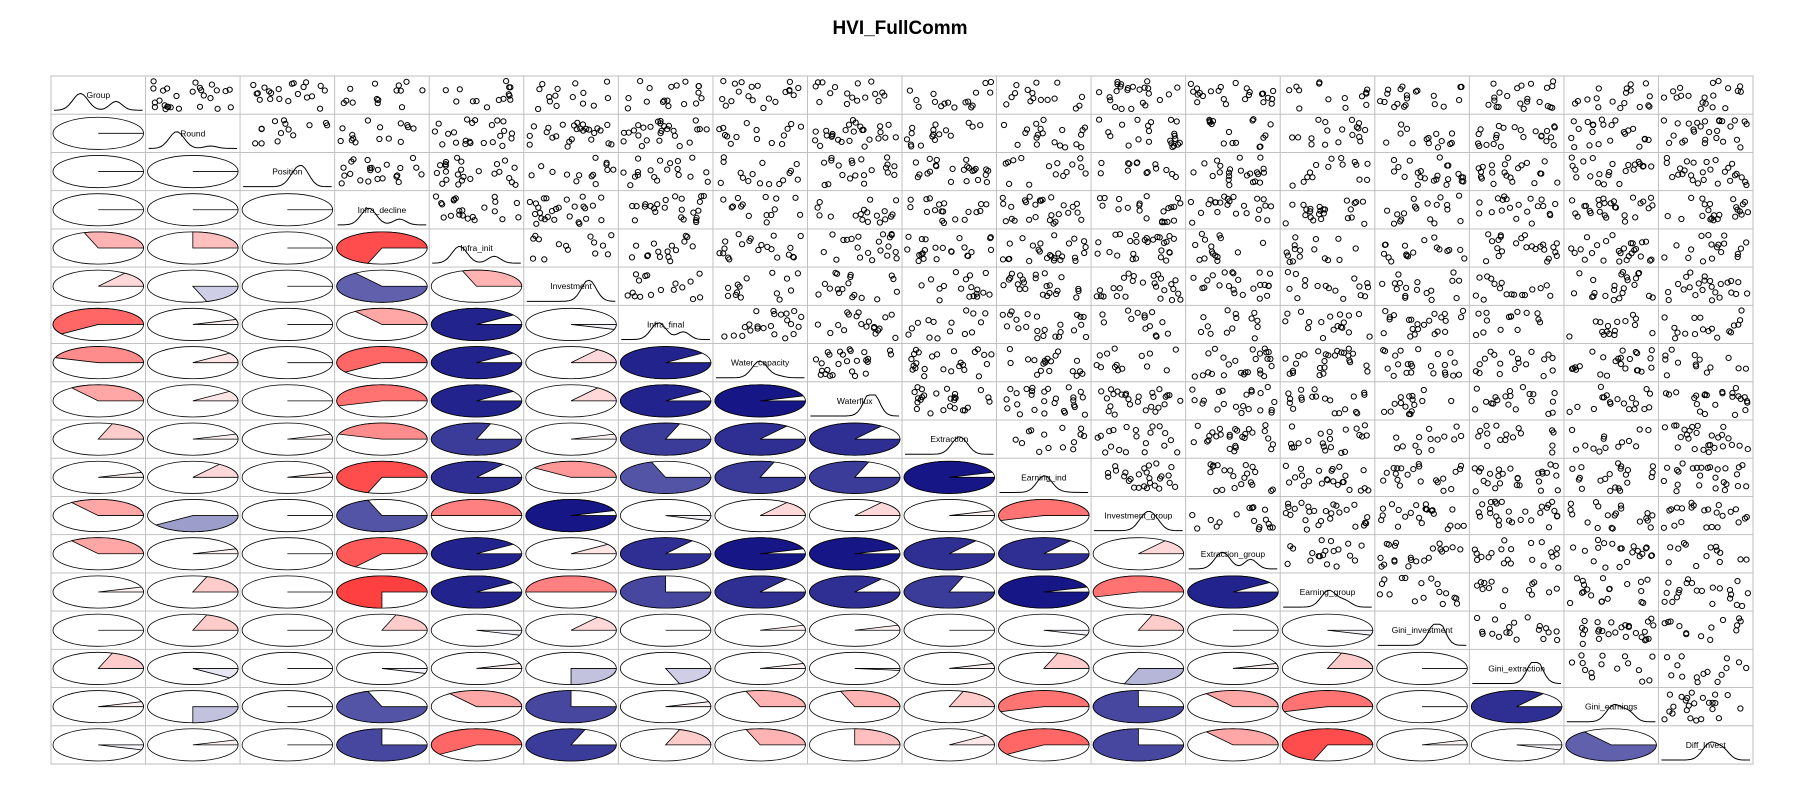 Image resolution: width=1800 pixels, height=812 pixels. I want to click on pie-Investment_group-Infra_init, so click(476, 516).